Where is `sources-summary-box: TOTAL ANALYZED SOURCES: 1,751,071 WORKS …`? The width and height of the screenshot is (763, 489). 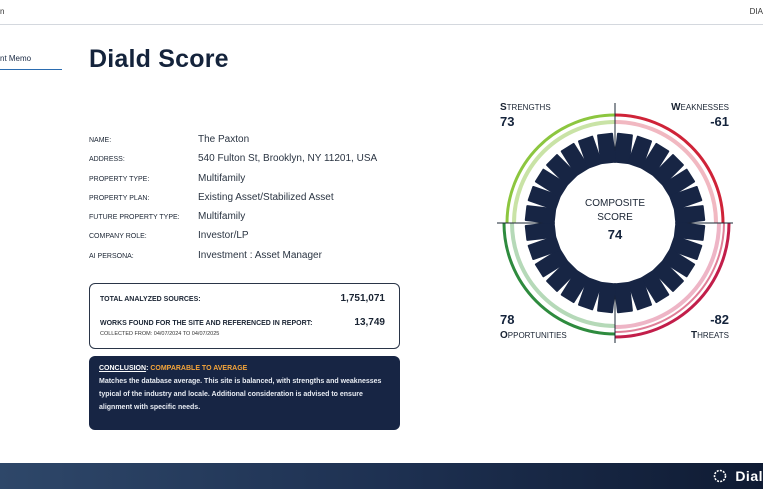
sources-summary-box: TOTAL ANALYZED SOURCES: 1,751,071 WORKS … is located at coordinates (244, 316).